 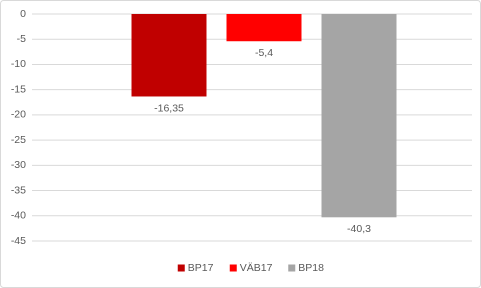 I want to click on y-tick-label: -45, so click(x=18, y=241).